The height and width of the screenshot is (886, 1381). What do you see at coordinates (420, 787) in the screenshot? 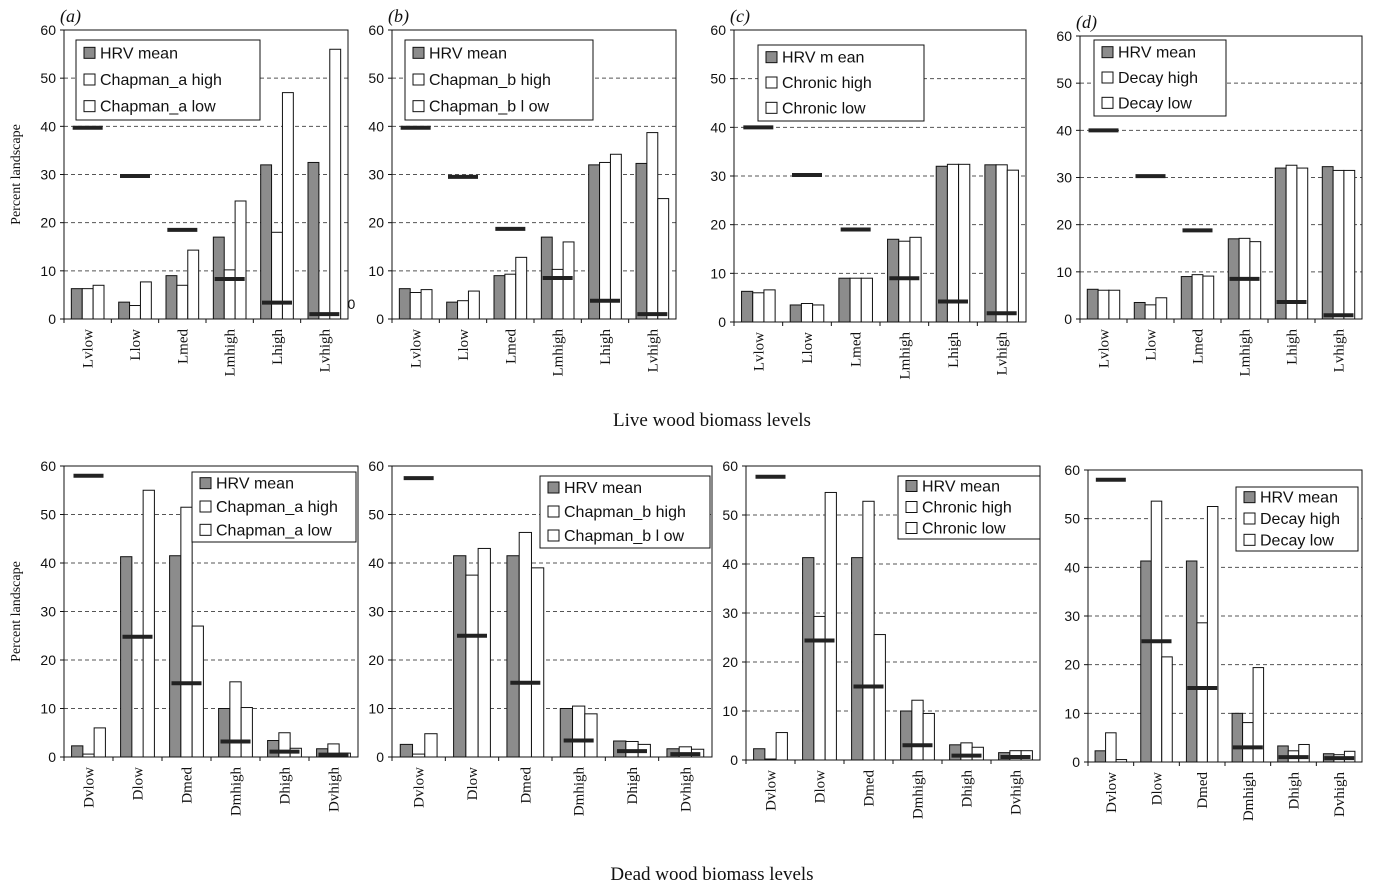
I see `category-label-dvlow: Dvlow` at bounding box center [420, 787].